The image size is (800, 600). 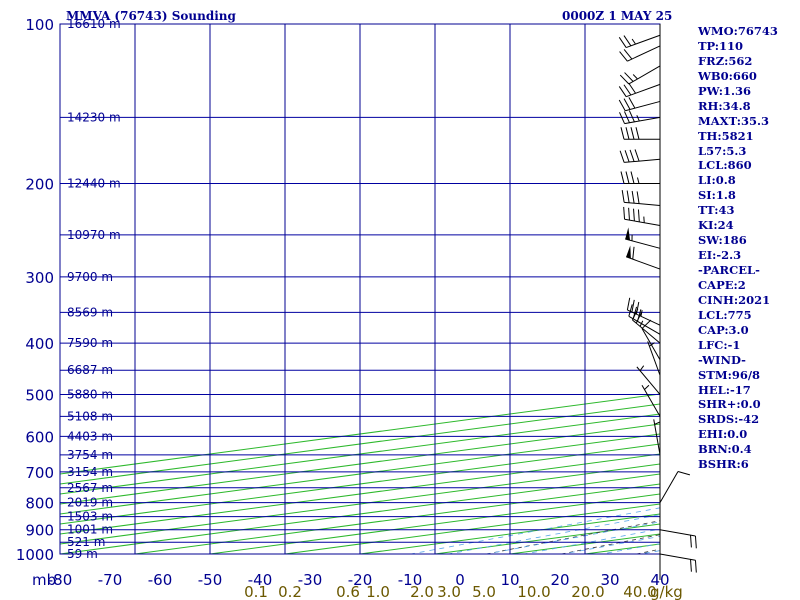 What do you see at coordinates (359, 580) in the screenshot?
I see `temperature-tick-labels: -80 -70 -60 -50 -40 -30 -20 -10 0 10 20 30 40` at bounding box center [359, 580].